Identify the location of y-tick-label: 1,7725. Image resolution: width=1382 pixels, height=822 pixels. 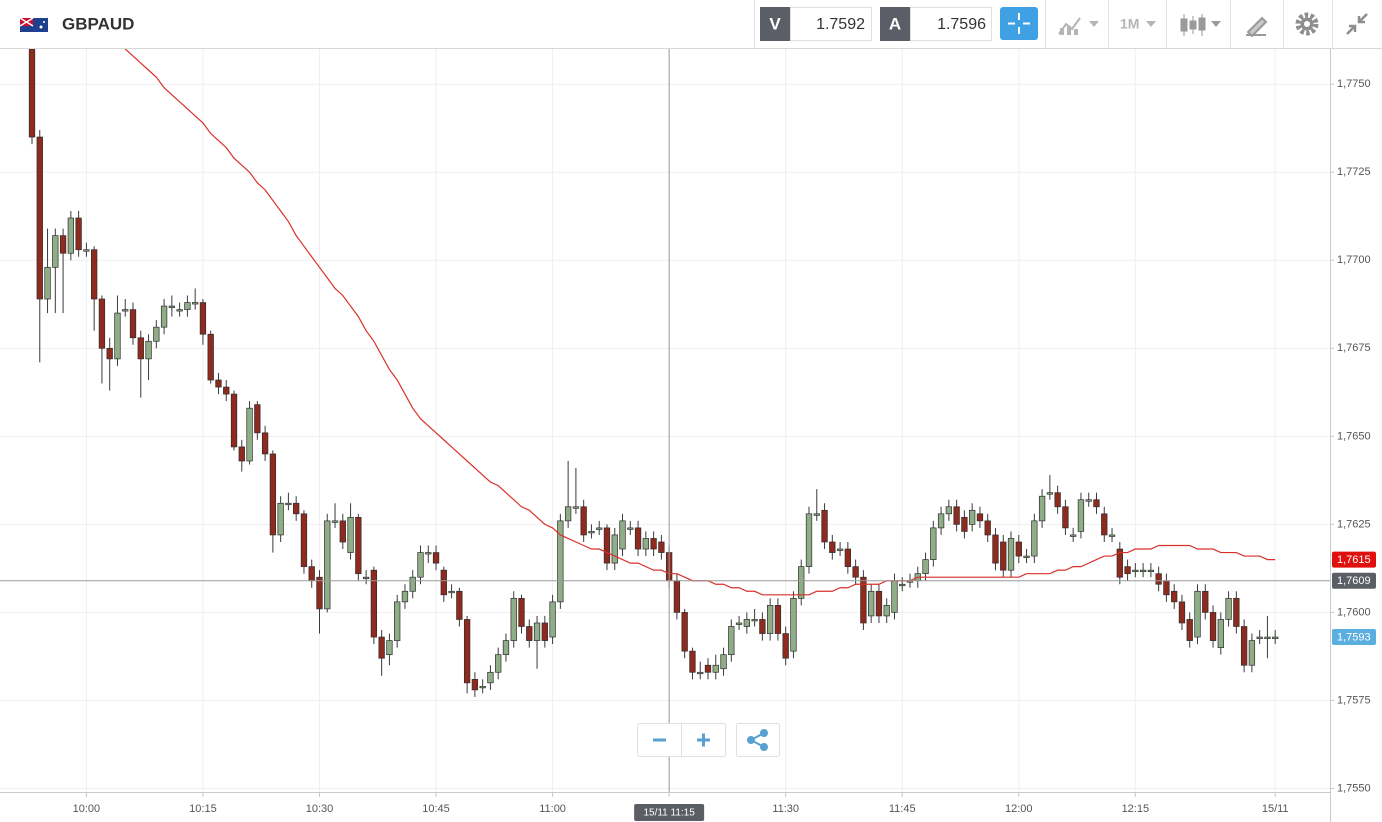
(1354, 172).